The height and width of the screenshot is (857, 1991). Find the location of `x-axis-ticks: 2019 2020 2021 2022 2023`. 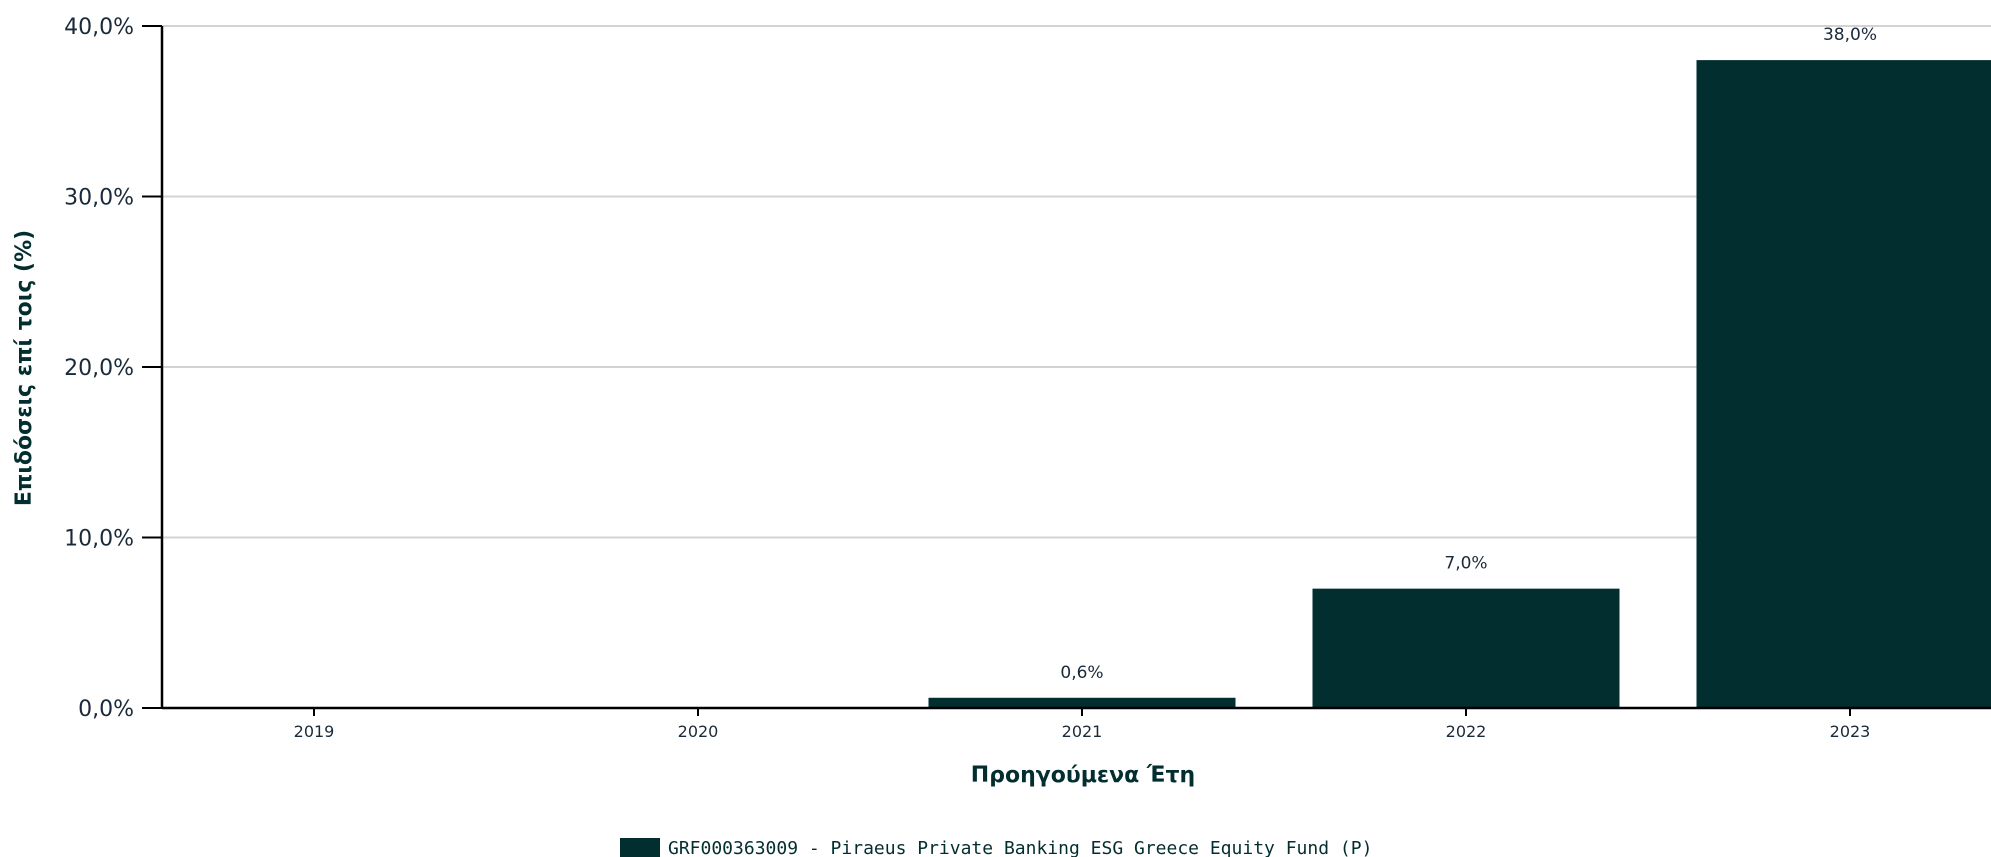

x-axis-ticks: 2019 2020 2021 2022 2023 is located at coordinates (1082, 724).